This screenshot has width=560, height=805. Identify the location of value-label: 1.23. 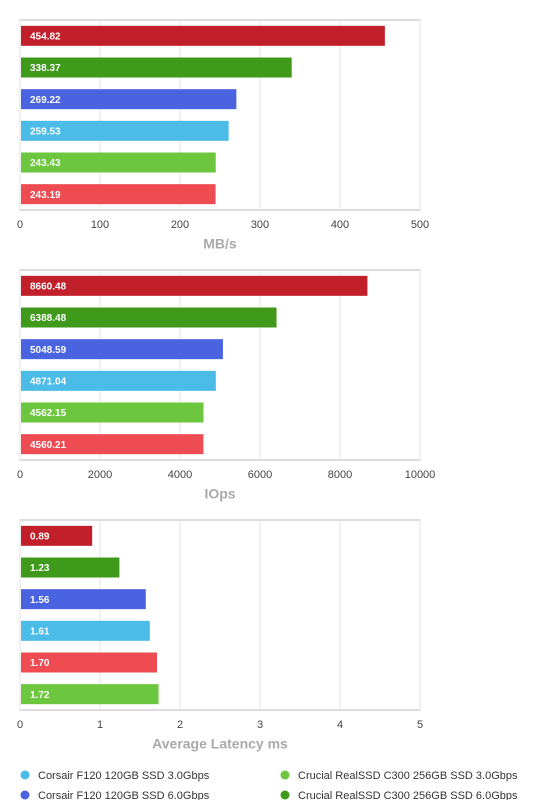
(40, 568).